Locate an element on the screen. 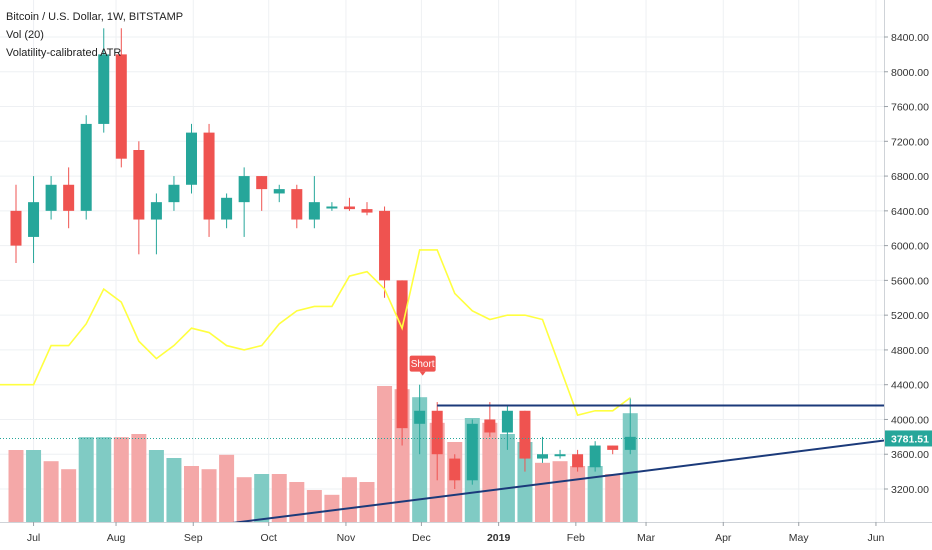 This screenshot has width=932, height=550. price-badge is located at coordinates (908, 438).